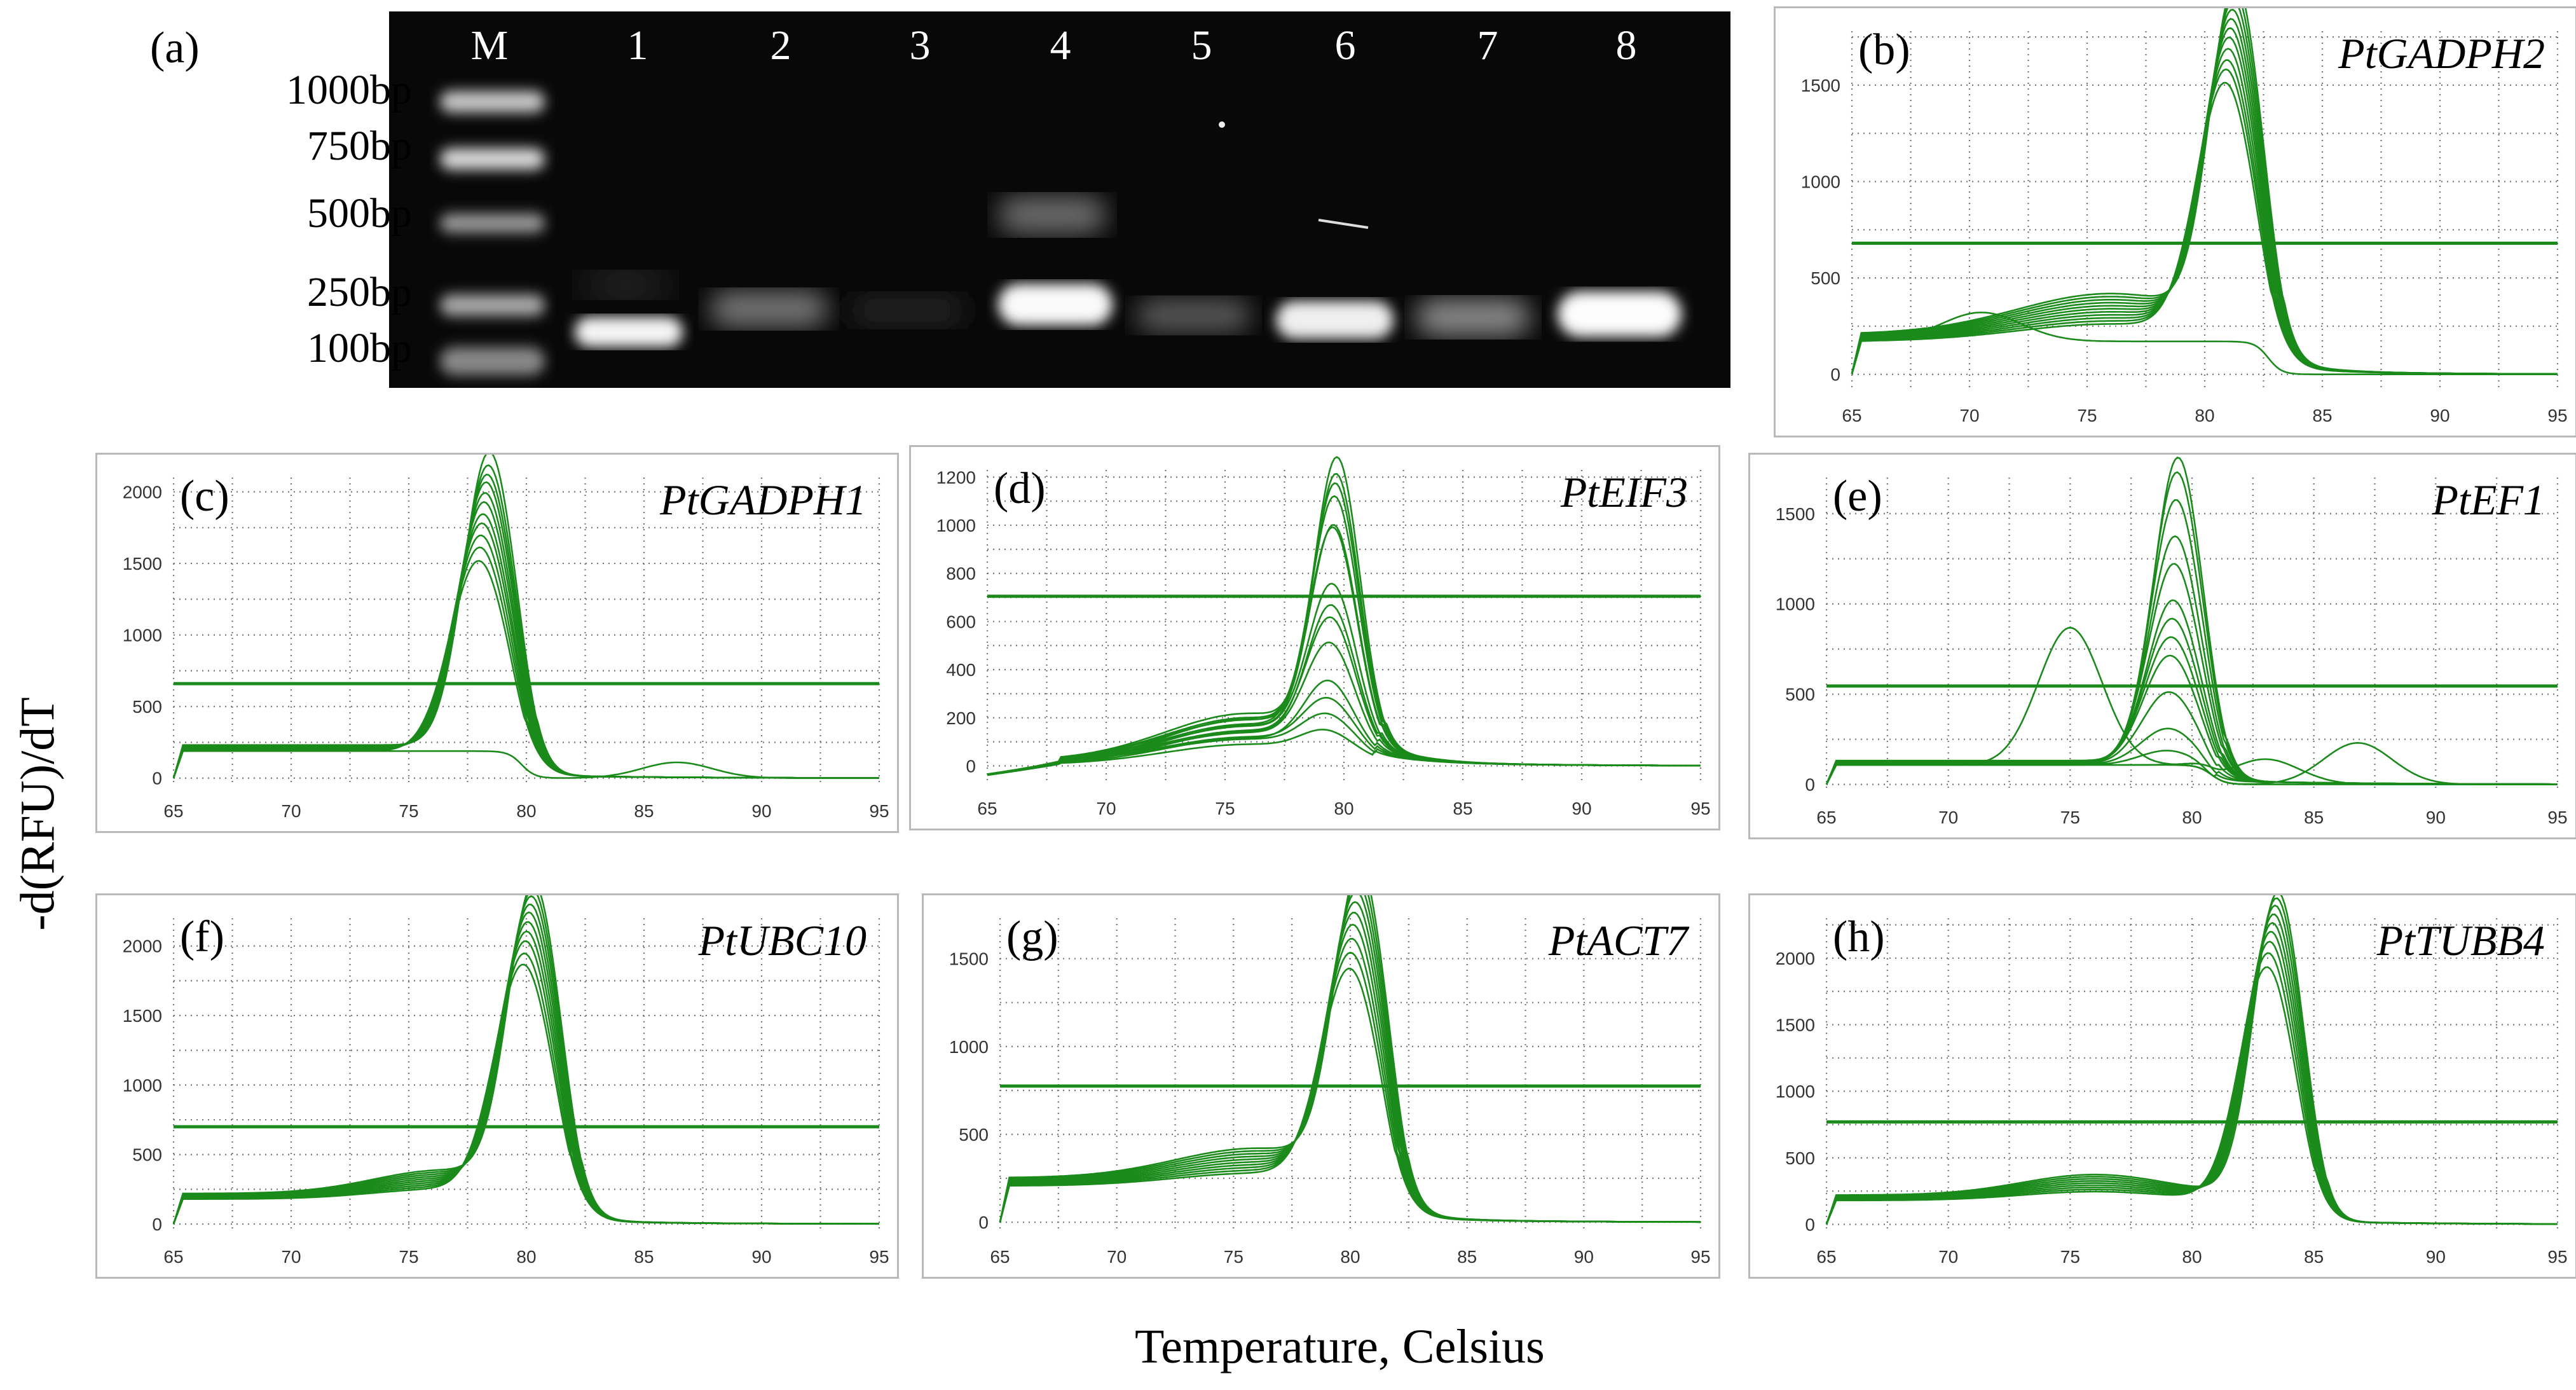 The image size is (2576, 1390). Describe the element at coordinates (175, 48) in the screenshot. I see `panel-label-a: (a)` at that location.